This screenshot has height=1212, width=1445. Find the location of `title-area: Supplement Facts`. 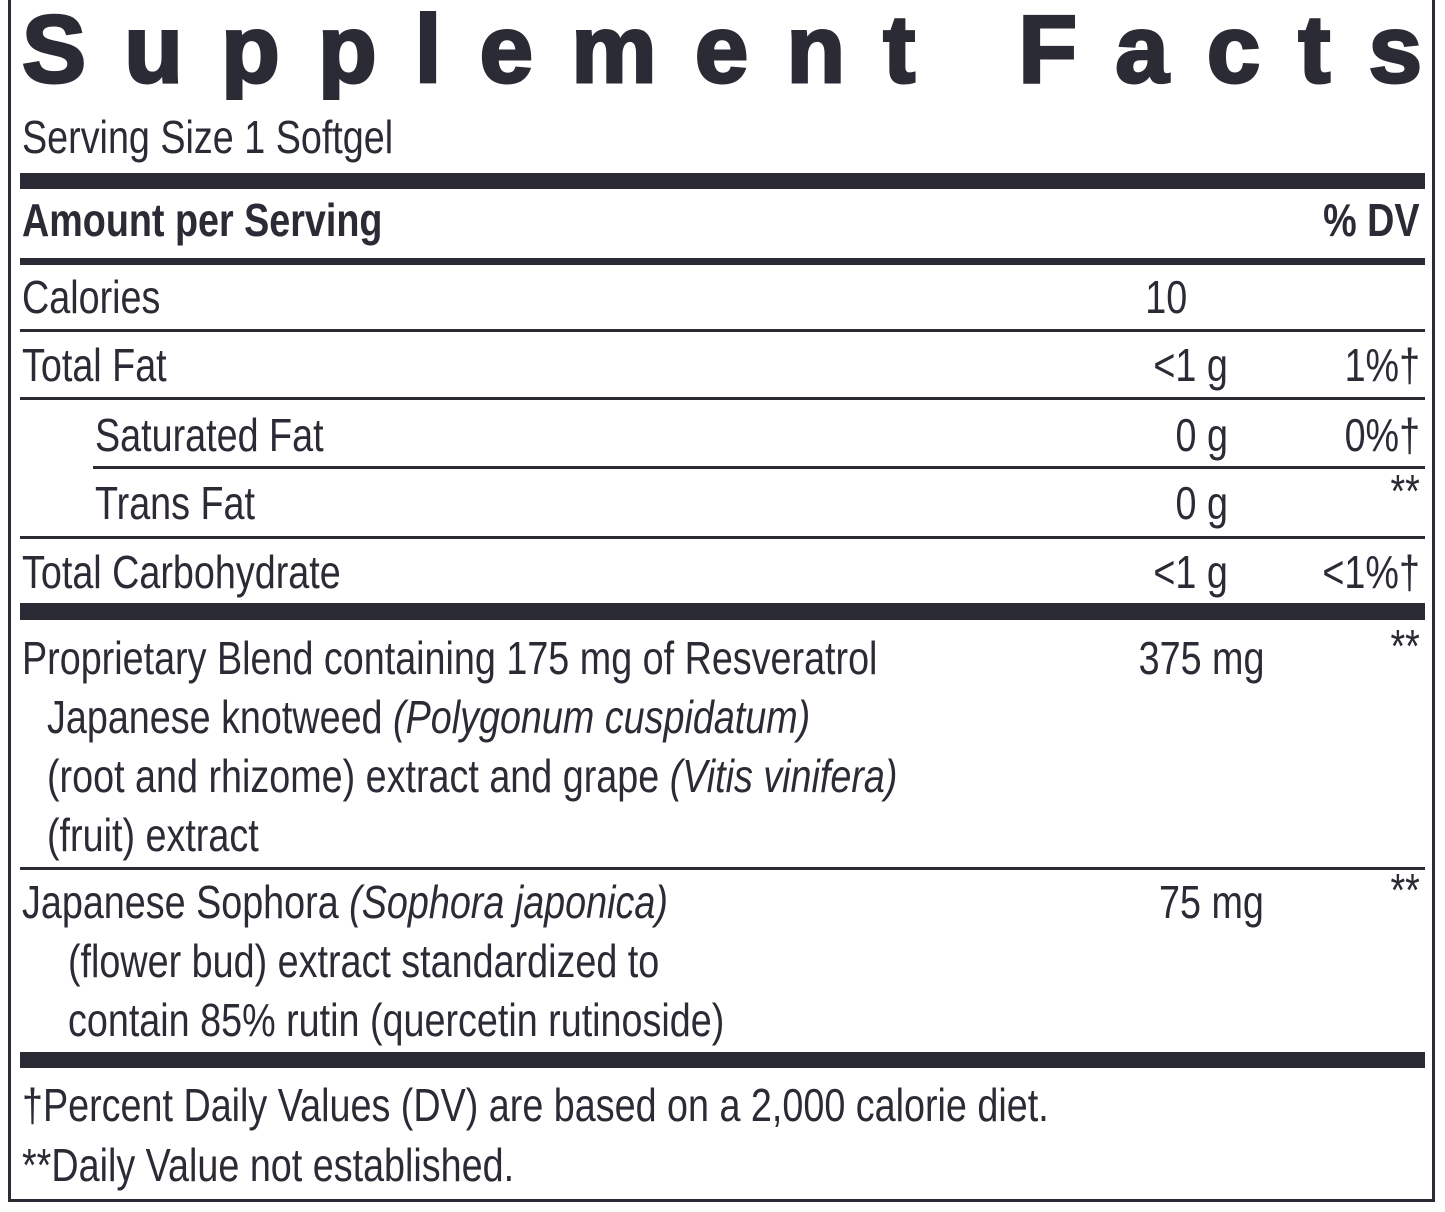

title-area: Supplement Facts is located at coordinates (722, 50).